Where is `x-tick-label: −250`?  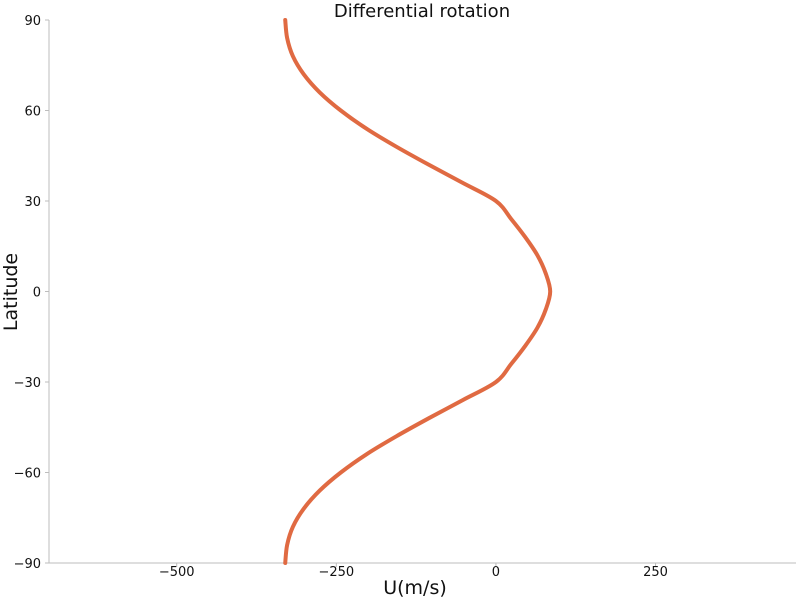 x-tick-label: −250 is located at coordinates (336, 572).